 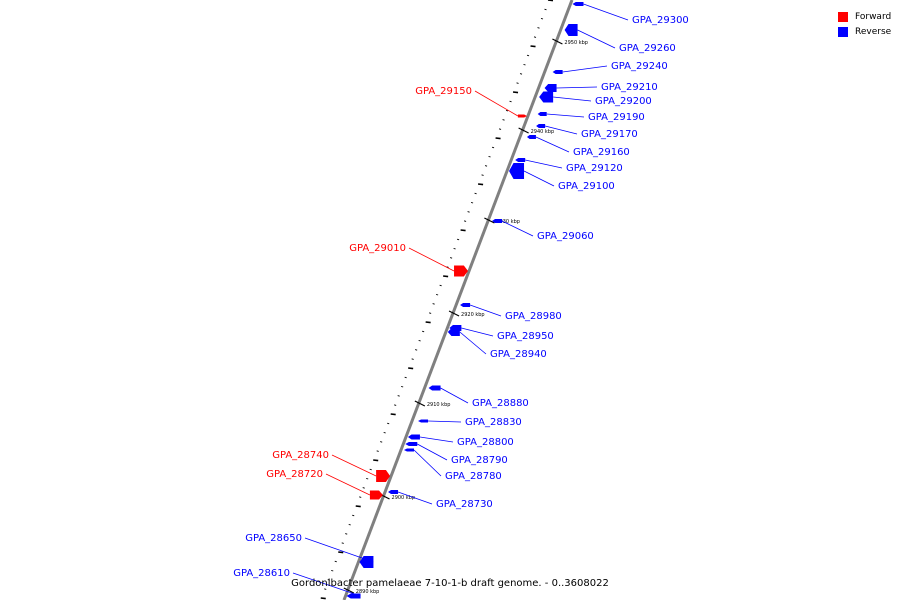 What do you see at coordinates (261, 573) in the screenshot?
I see `gene-label-gpa-28610: GPA_28610` at bounding box center [261, 573].